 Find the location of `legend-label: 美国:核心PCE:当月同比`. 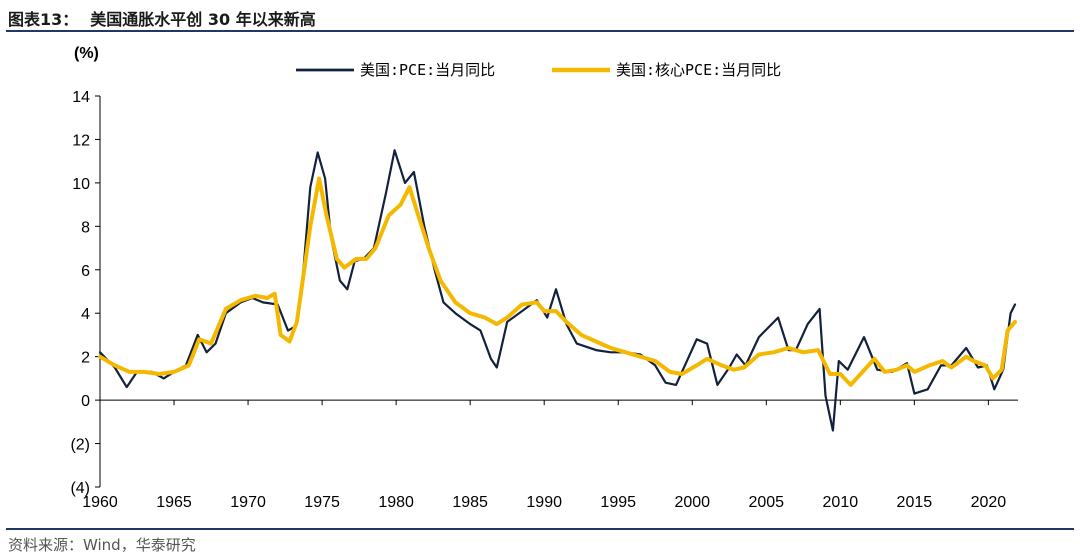

legend-label: 美国:核心PCE:当月同比 is located at coordinates (698, 70).